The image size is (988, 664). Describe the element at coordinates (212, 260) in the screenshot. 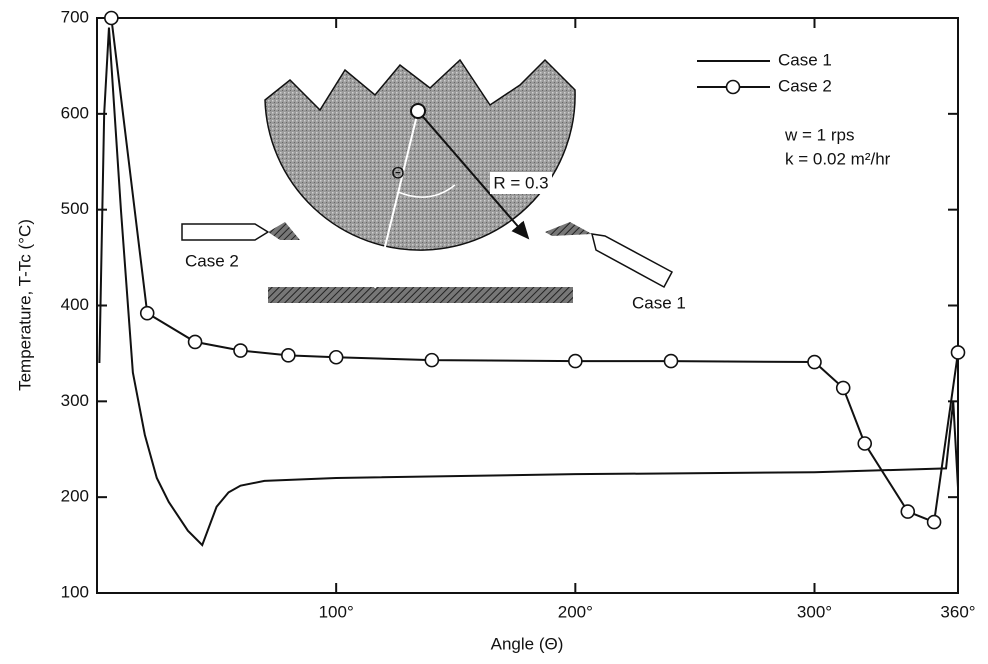

I see `inset-label: Case 2` at that location.